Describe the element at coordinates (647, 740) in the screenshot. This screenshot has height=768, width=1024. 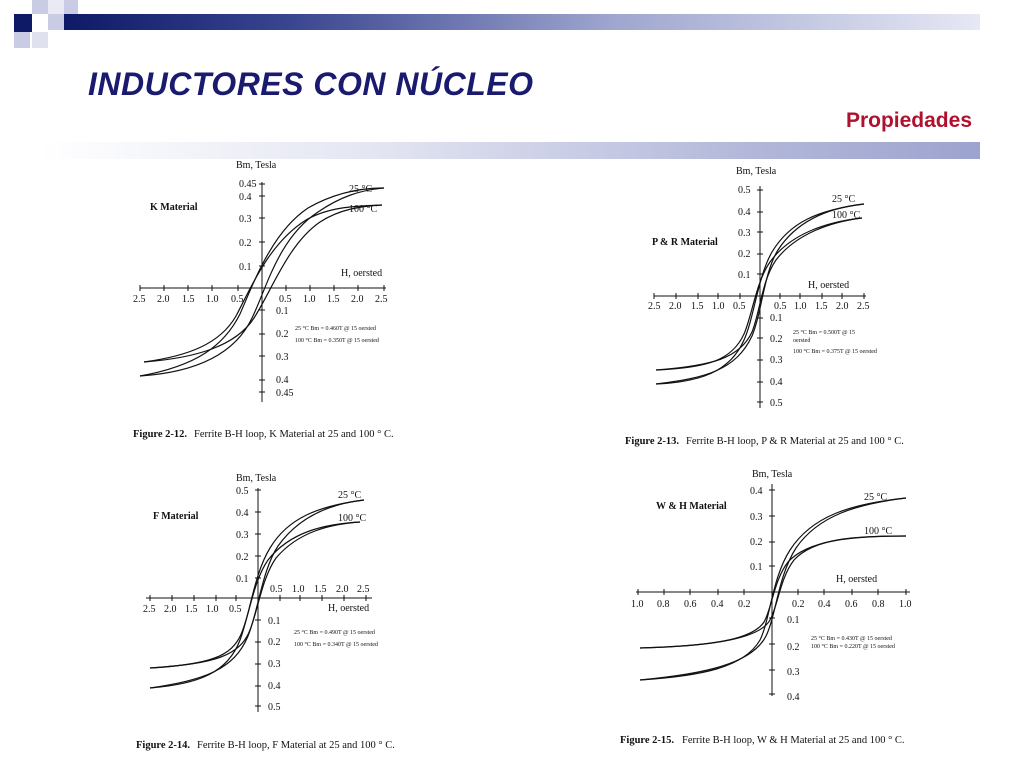
I see `caption-number: Figure 2-15.` at that location.